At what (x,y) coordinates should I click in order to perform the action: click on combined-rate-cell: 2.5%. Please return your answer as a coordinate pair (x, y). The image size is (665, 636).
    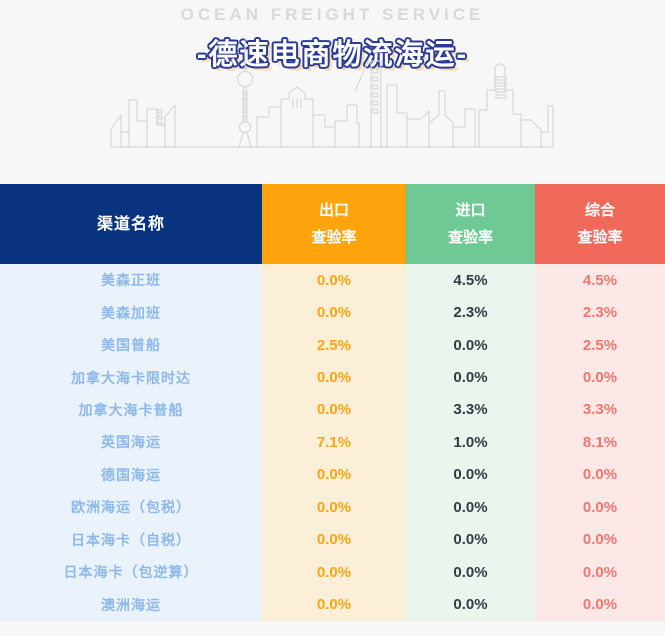
    Looking at the image, I should click on (600, 345).